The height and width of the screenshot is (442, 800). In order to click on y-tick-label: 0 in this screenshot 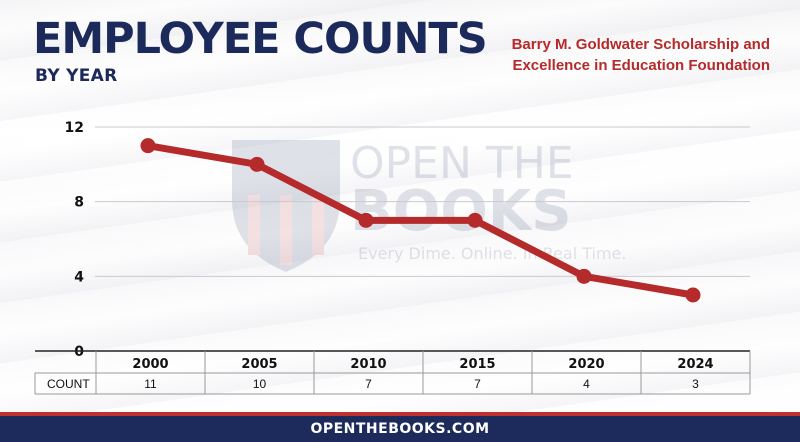, I will do `click(79, 352)`.